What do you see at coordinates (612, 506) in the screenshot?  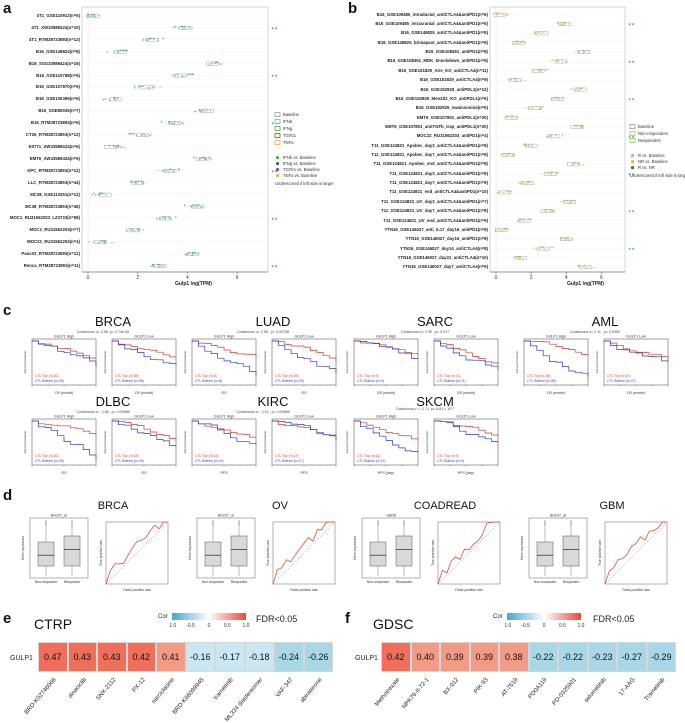 I see `boxplot-title: GBM` at bounding box center [612, 506].